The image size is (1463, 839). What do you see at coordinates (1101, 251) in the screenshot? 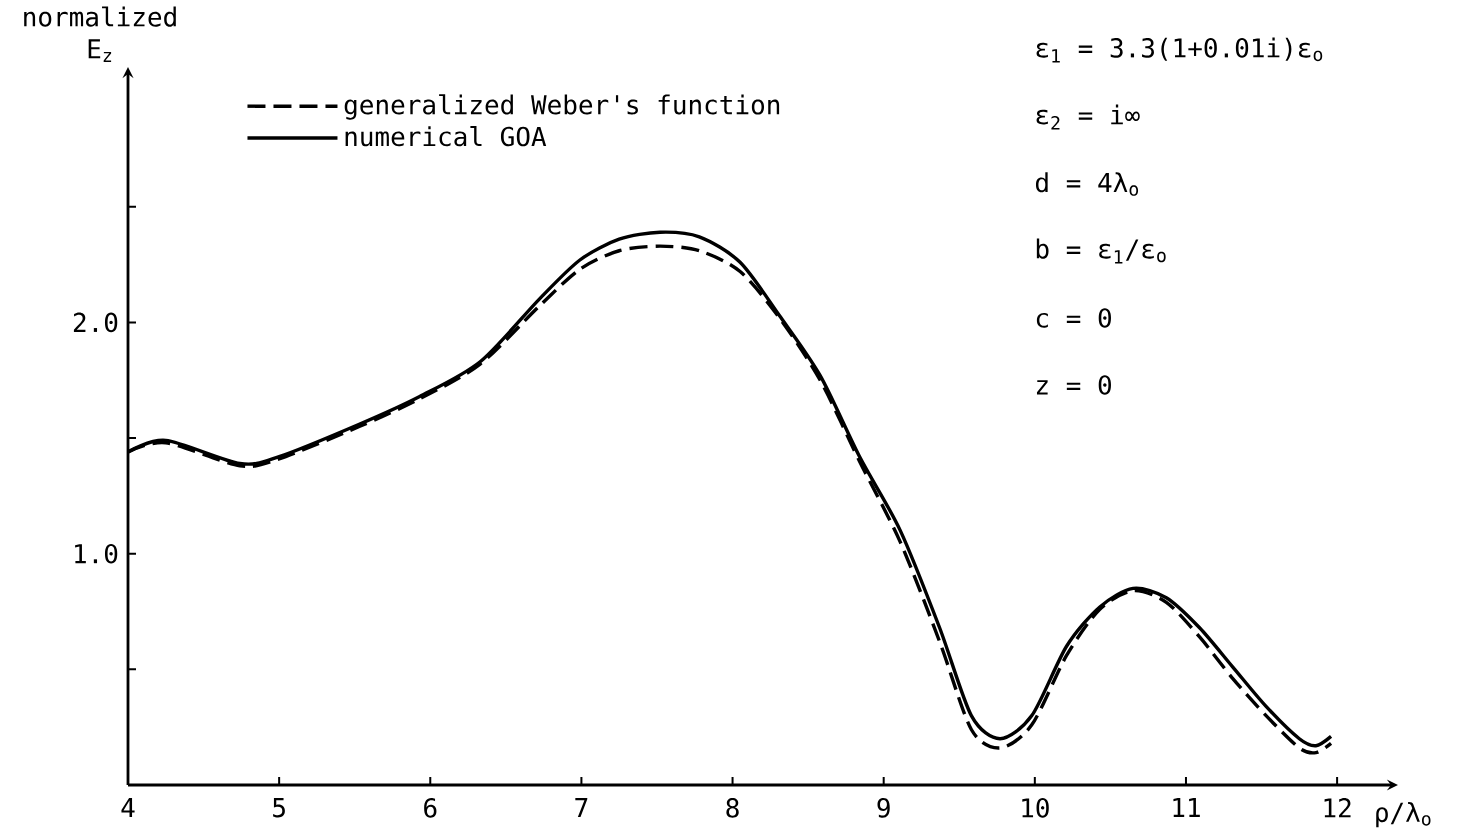
I see `annotation: b = ε$_{1}$/ε$_{o}$` at bounding box center [1101, 251].